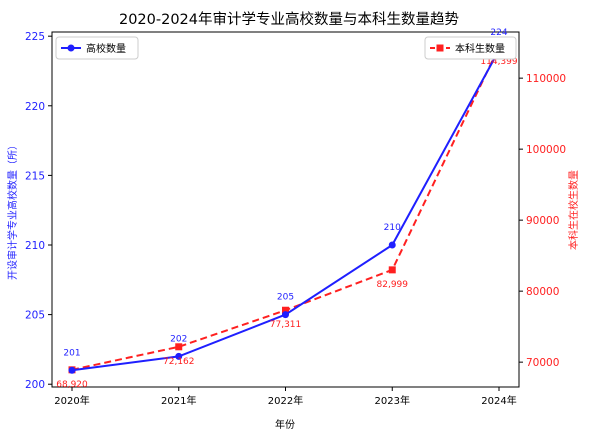 The height and width of the screenshot is (444, 591). I want to click on x-tick-label: 2021年, so click(178, 400).